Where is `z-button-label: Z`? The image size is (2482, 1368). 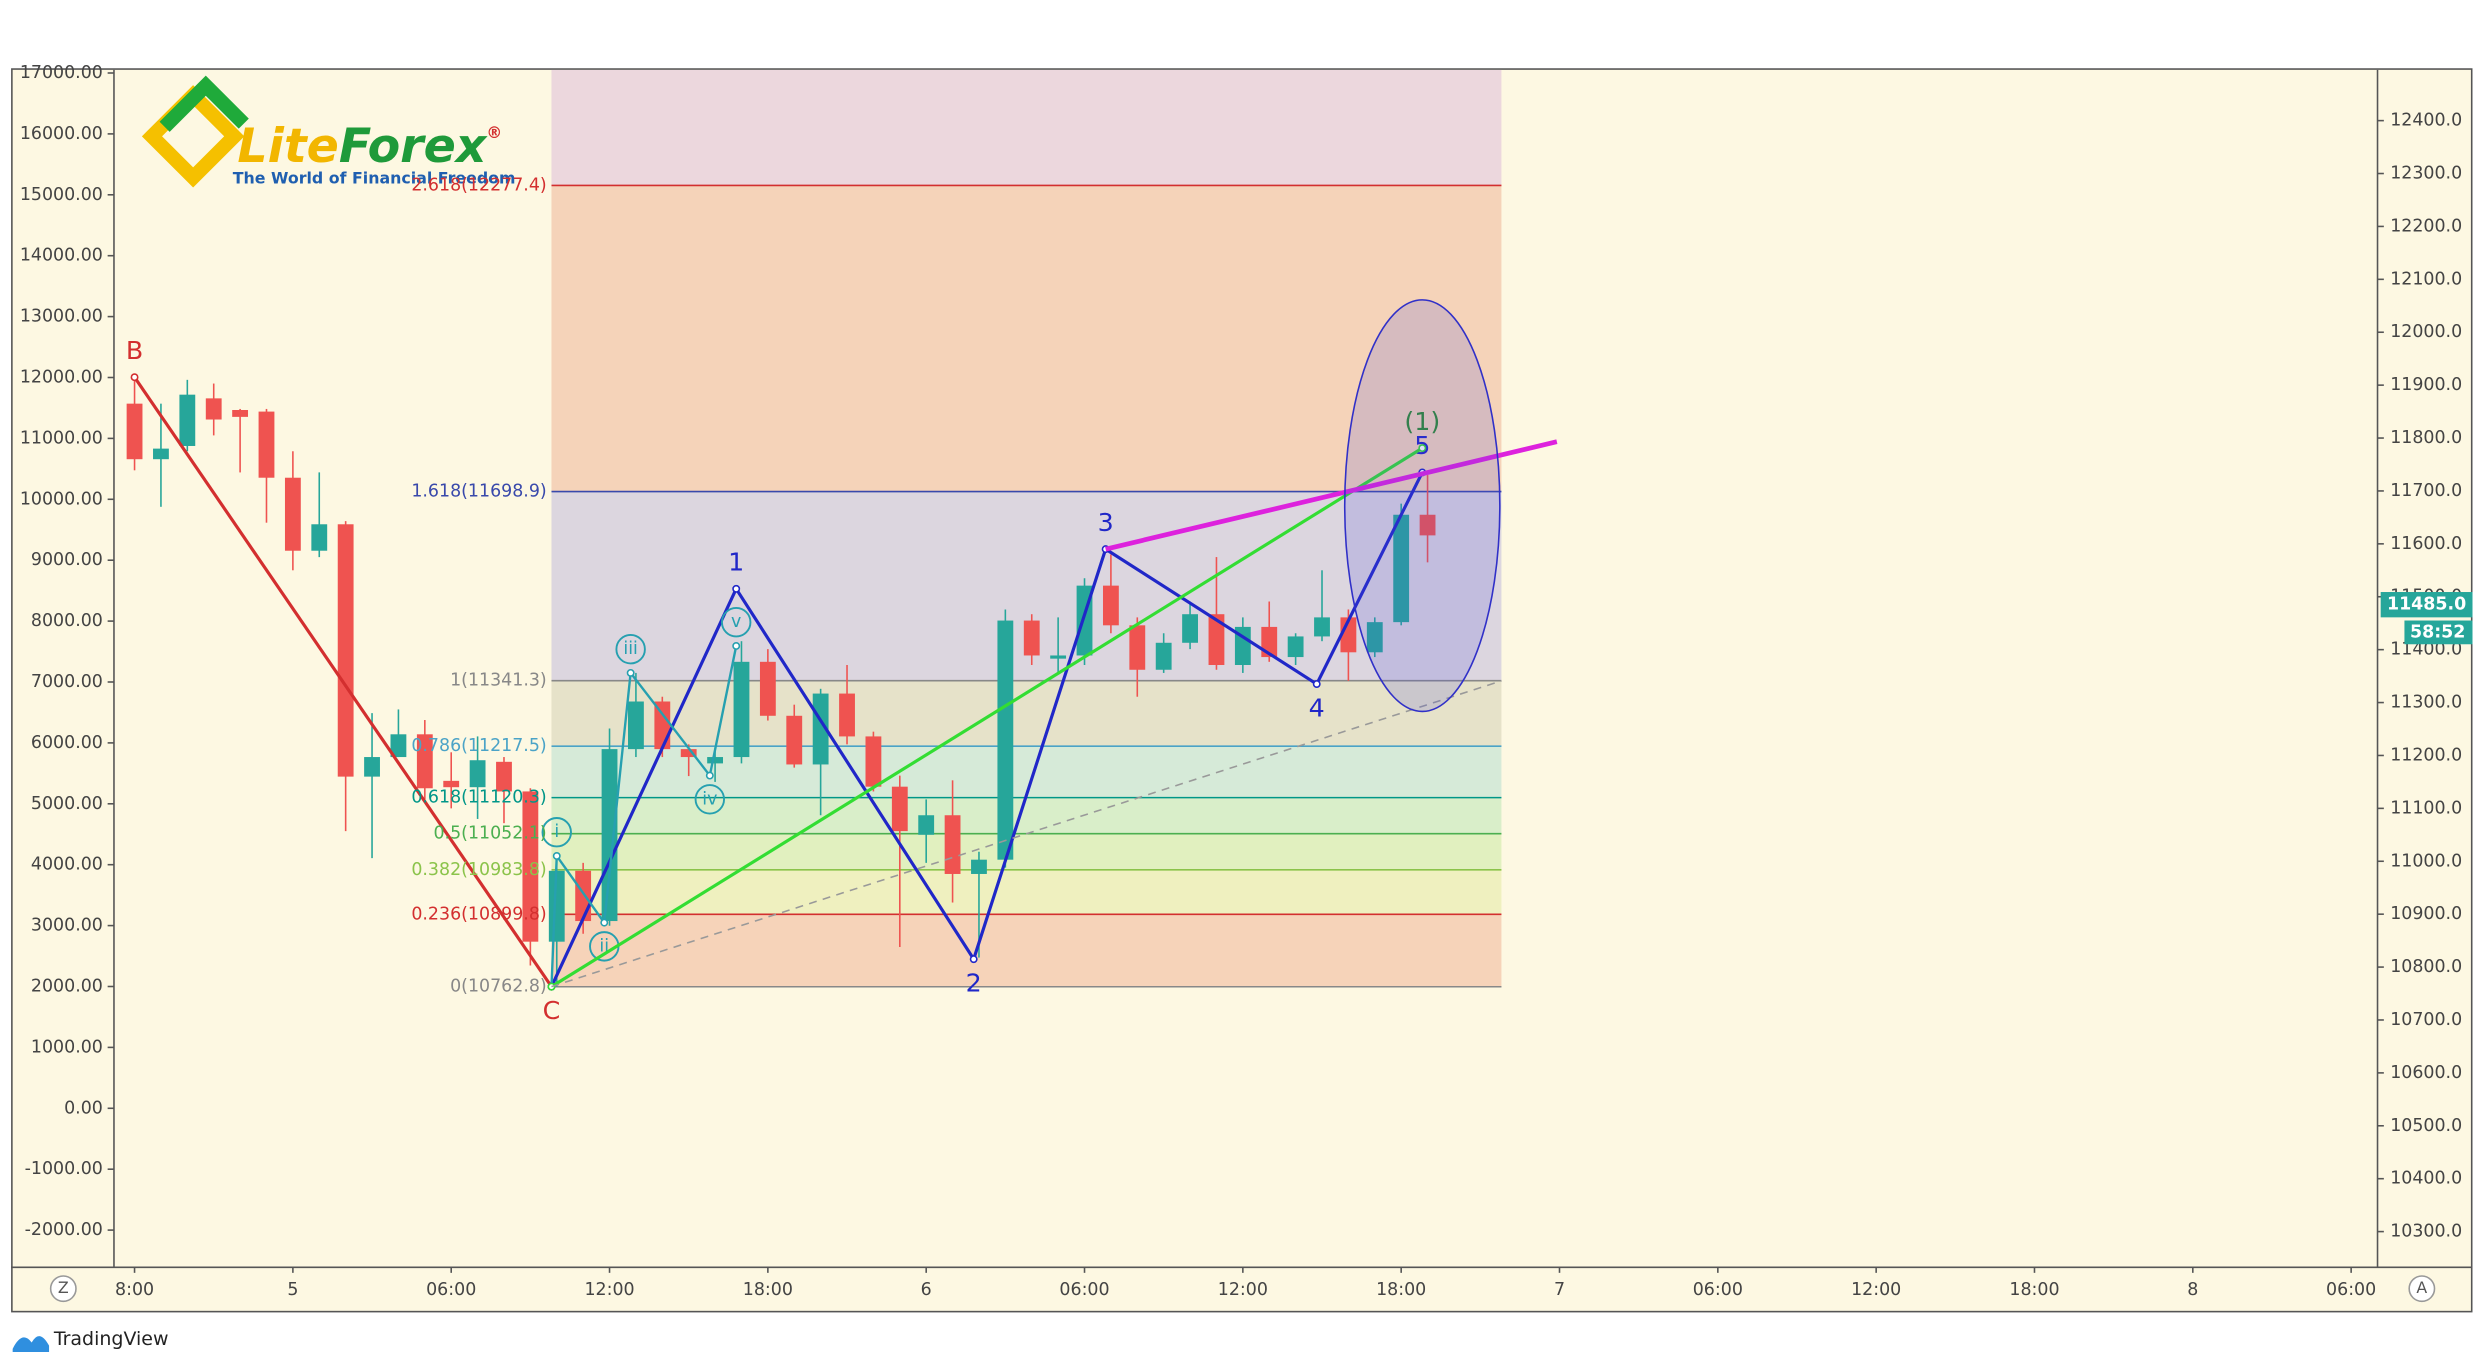 z-button-label: Z is located at coordinates (63, 1287).